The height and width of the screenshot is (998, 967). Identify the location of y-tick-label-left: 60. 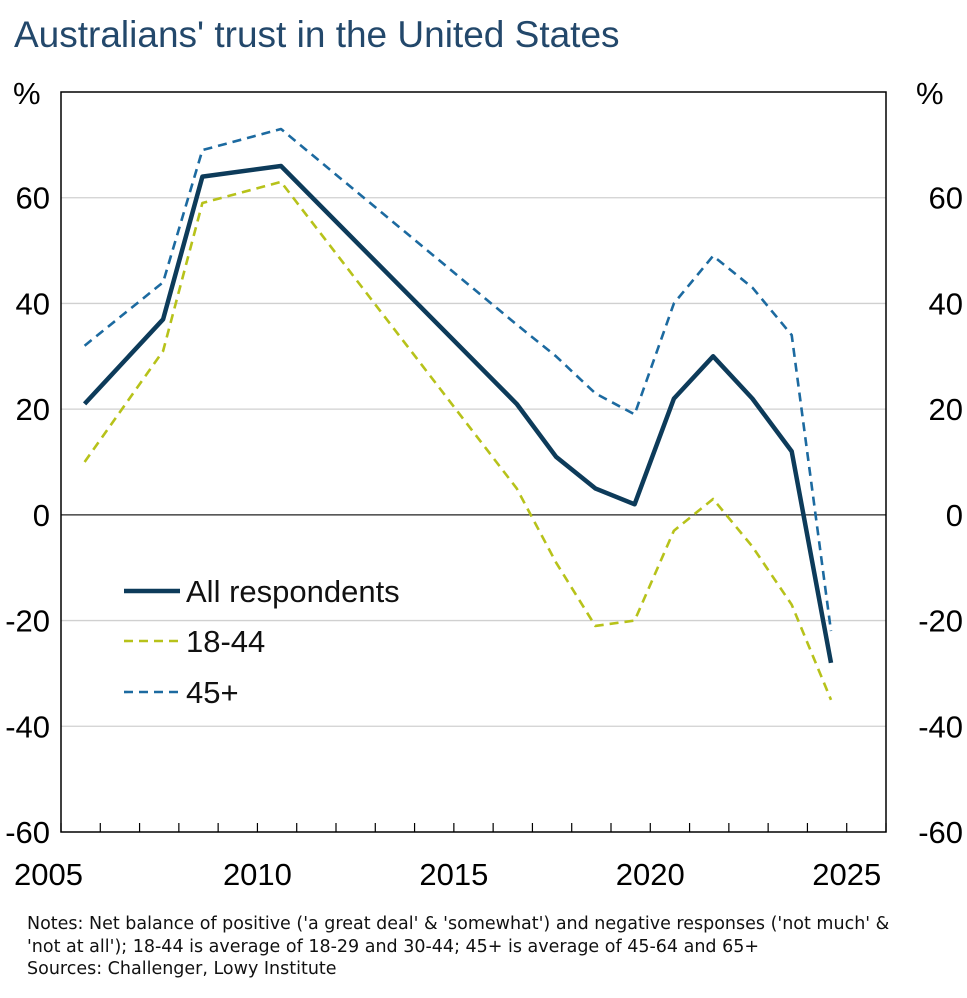
(33, 198).